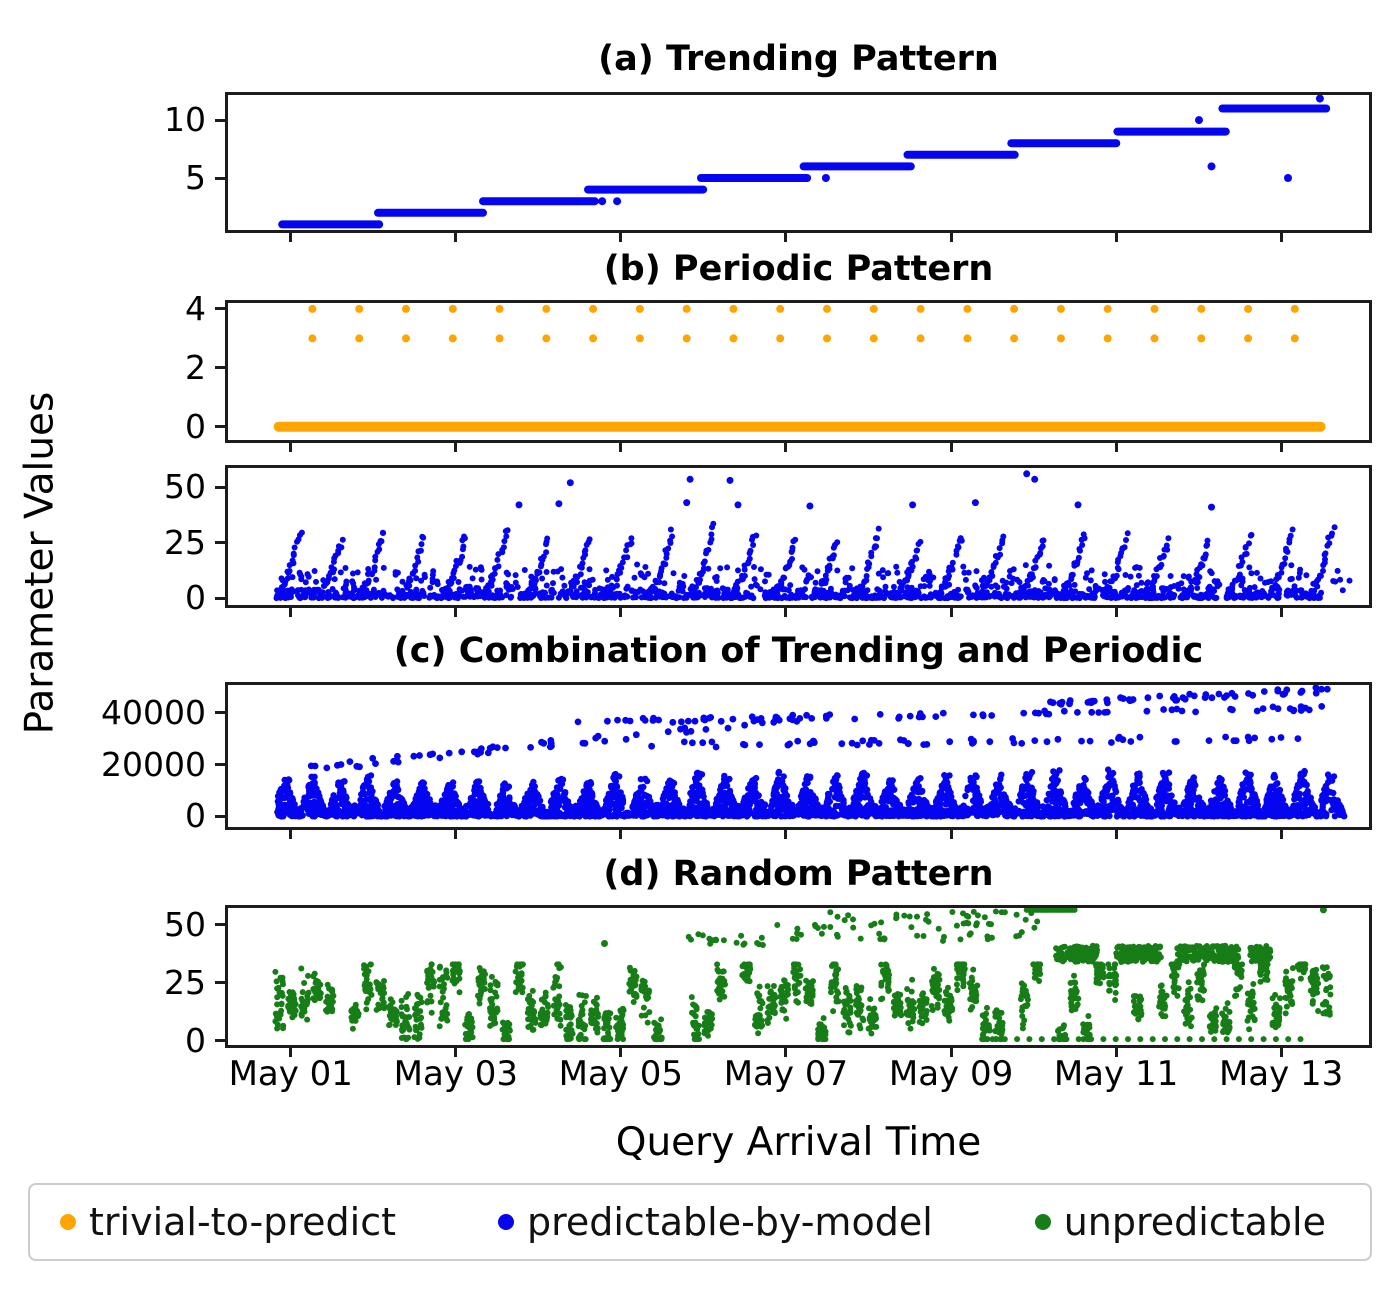  I want to click on y-tick-label: 4, so click(195, 308).